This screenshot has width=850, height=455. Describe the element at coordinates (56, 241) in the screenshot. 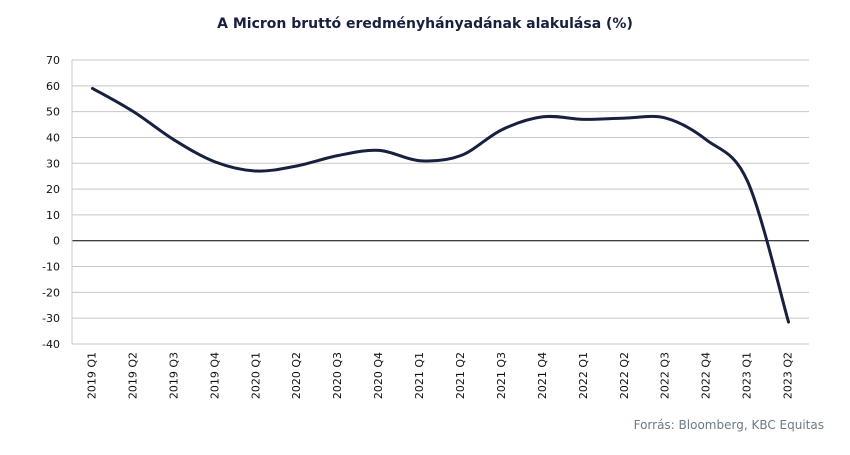

I see `y-tick-label: 0` at that location.